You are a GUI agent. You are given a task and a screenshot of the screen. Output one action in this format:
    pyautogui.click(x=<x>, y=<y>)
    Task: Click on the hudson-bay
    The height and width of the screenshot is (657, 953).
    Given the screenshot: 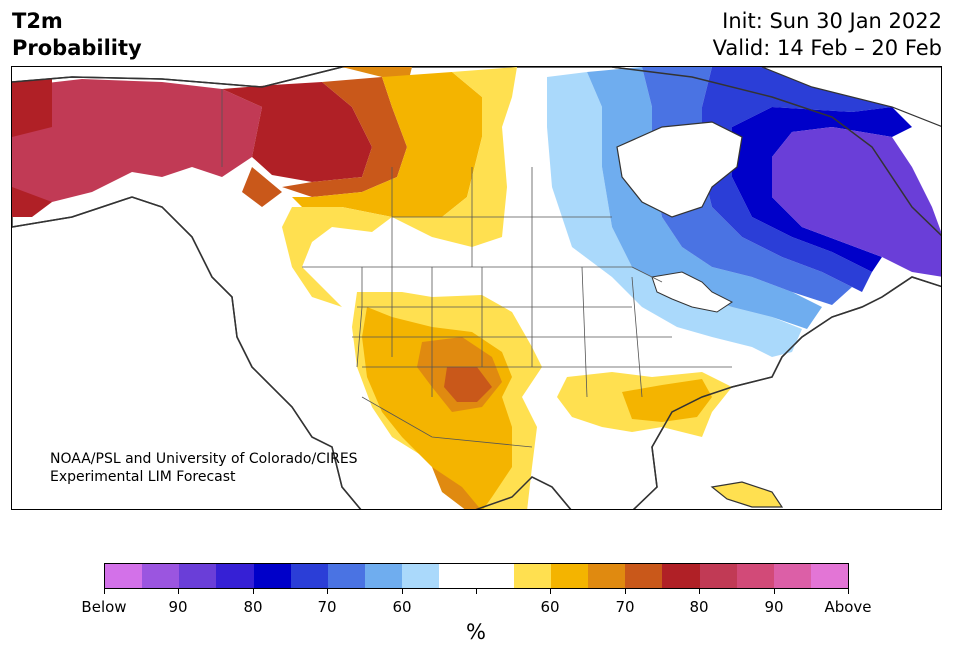 What is the action you would take?
    pyautogui.click(x=679, y=169)
    